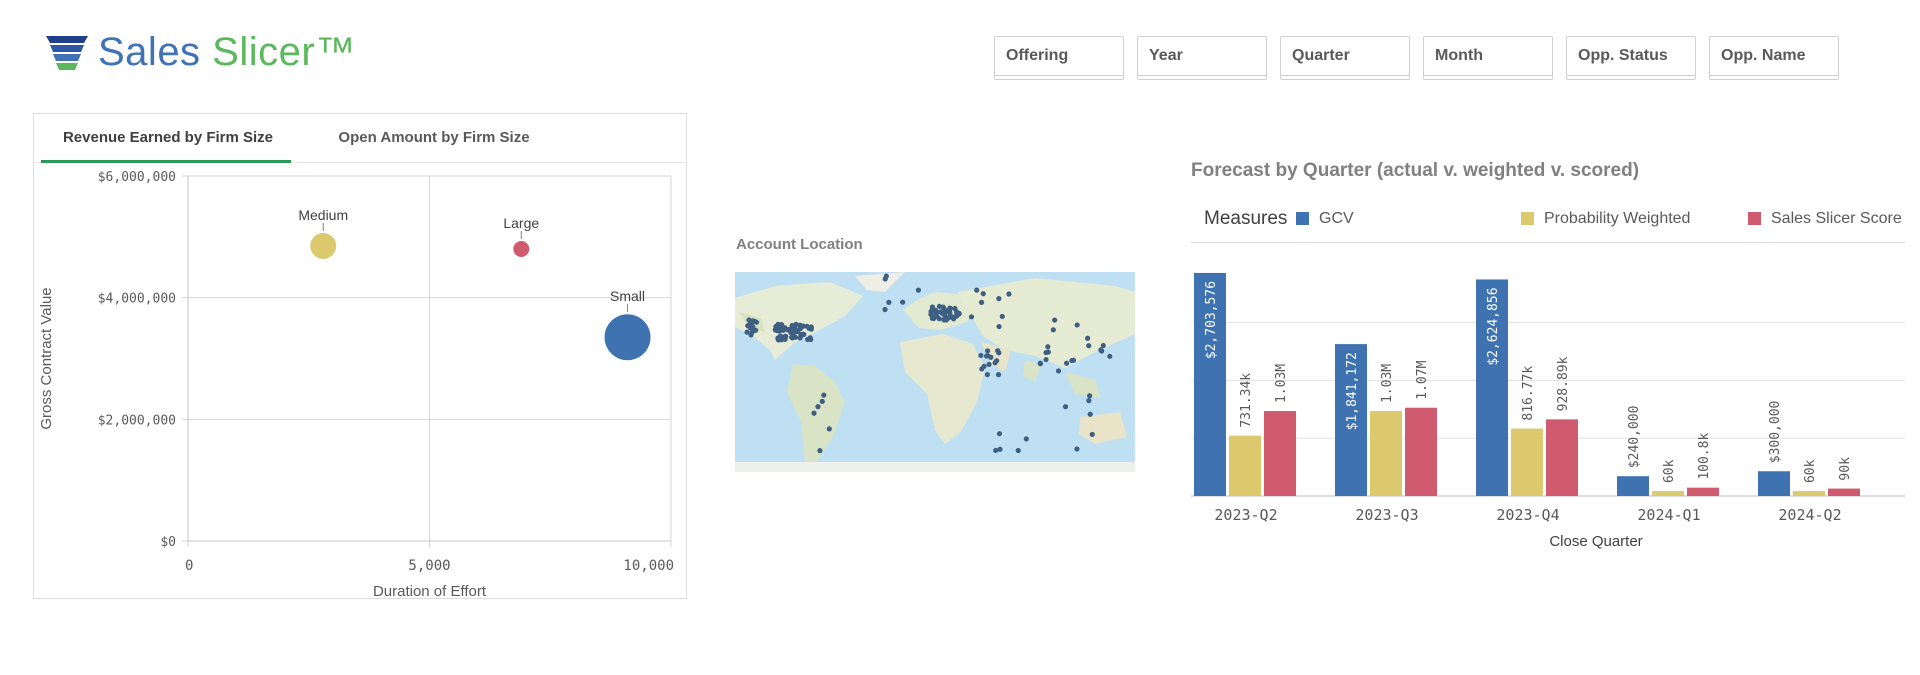 The image size is (1920, 675). What do you see at coordinates (155, 52) in the screenshot?
I see `brand-name-part1: Sales` at bounding box center [155, 52].